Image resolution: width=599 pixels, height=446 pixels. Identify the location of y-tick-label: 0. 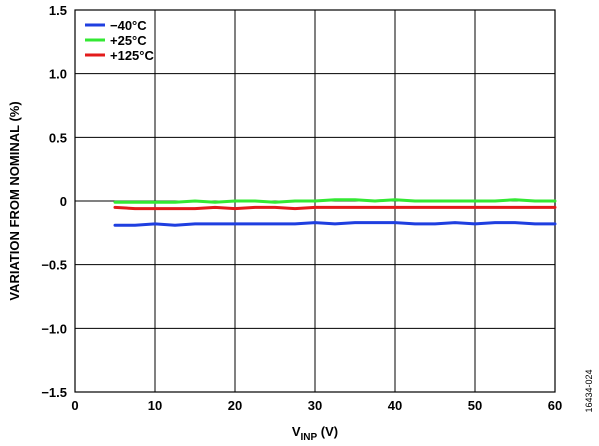
(63, 201).